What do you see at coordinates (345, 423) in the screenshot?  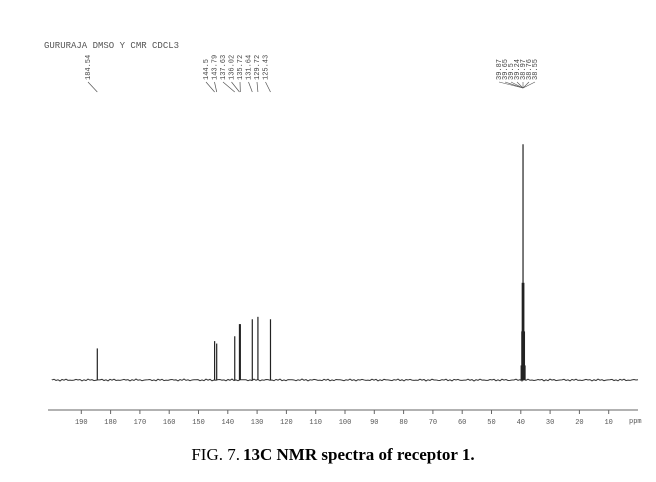 I see `x-tick-label: 100` at bounding box center [345, 423].